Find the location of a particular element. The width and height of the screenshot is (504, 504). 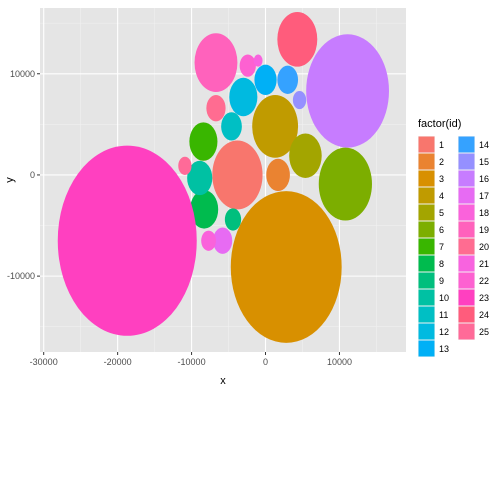

y-axis-title: y is located at coordinates (10, 180).